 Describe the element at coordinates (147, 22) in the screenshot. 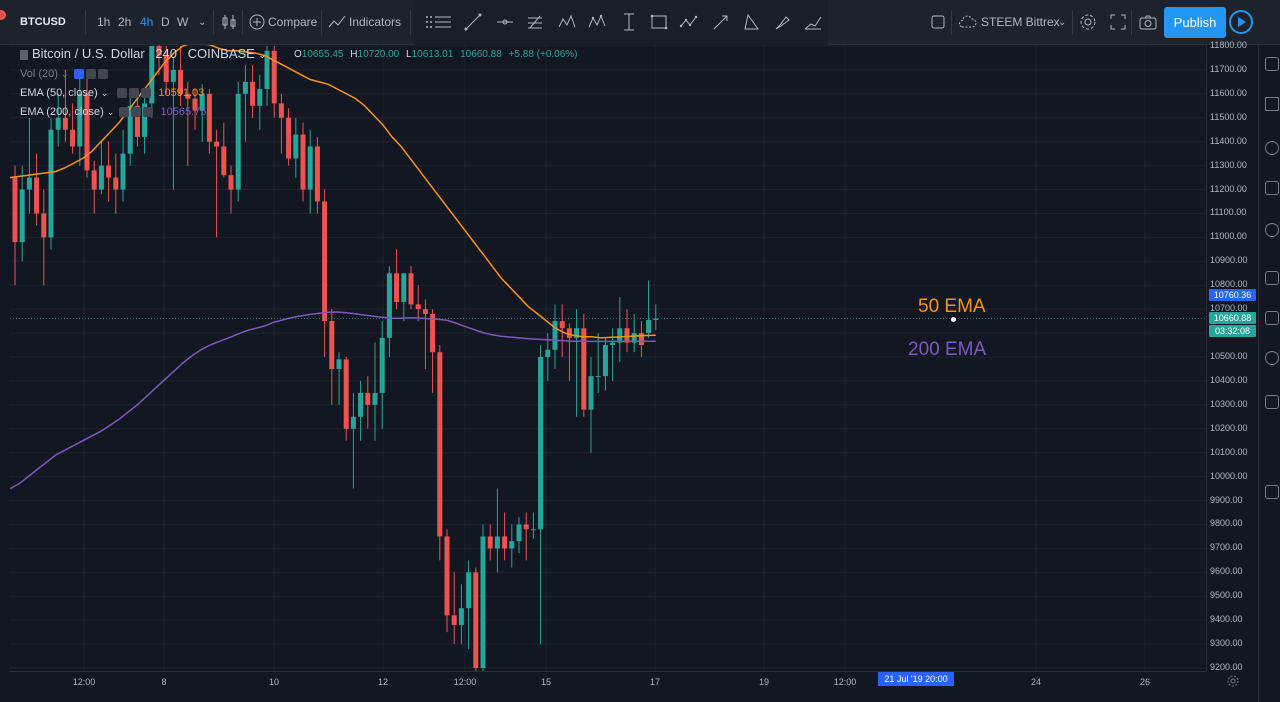

I see `interval-4h-button: 4h` at that location.